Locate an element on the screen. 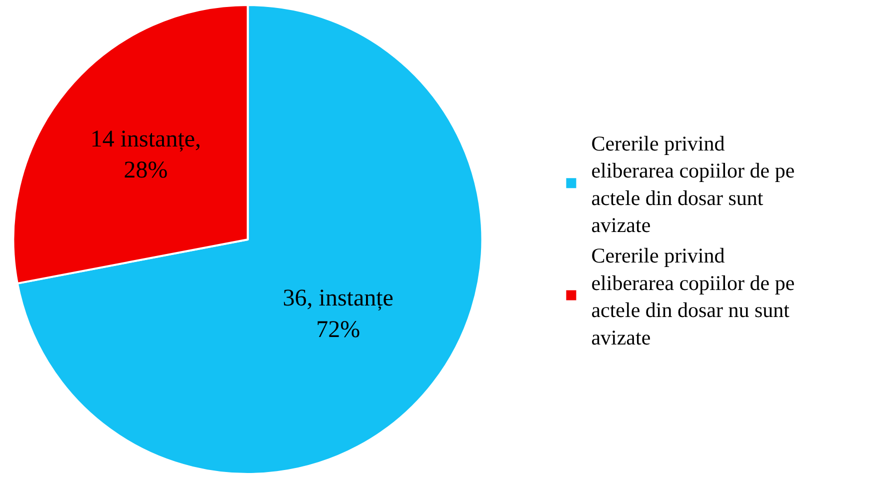 This screenshot has height=479, width=877. data-label: 14 instanțe, 28% is located at coordinates (146, 155).